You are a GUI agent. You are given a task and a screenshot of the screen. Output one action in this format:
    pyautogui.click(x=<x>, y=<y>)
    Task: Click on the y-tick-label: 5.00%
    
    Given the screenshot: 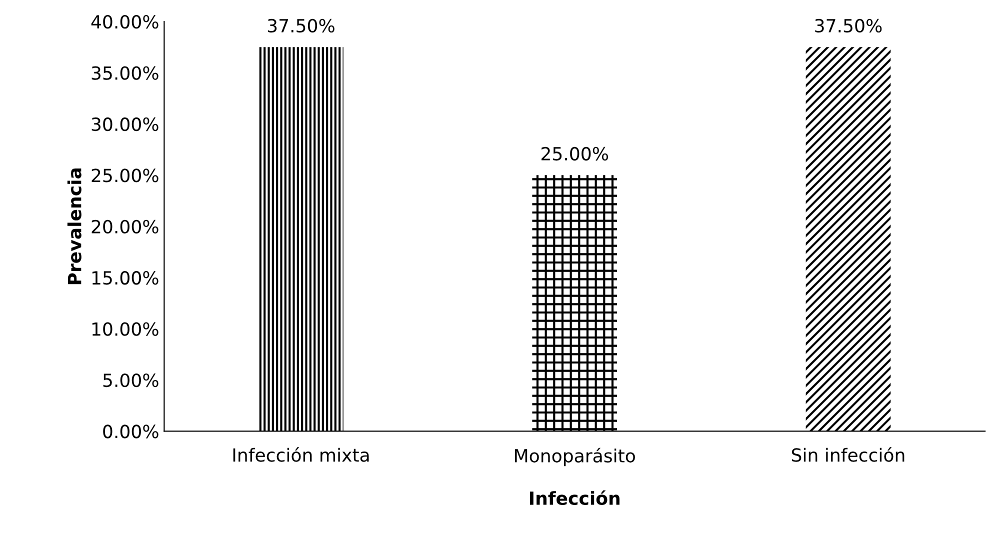 What is the action you would take?
    pyautogui.click(x=130, y=380)
    